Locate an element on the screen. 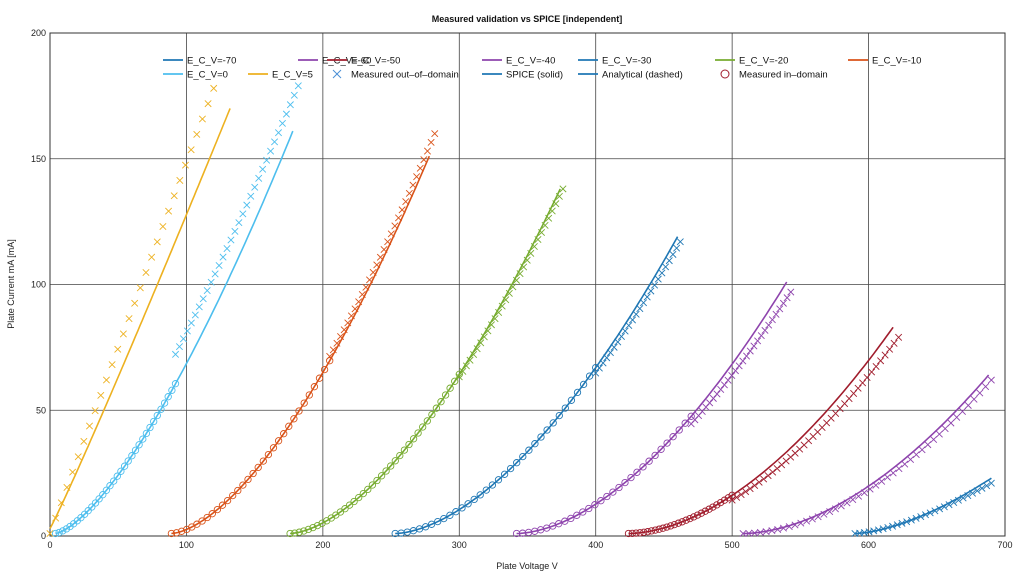  y-tick-label: 50 is located at coordinates (41, 410).